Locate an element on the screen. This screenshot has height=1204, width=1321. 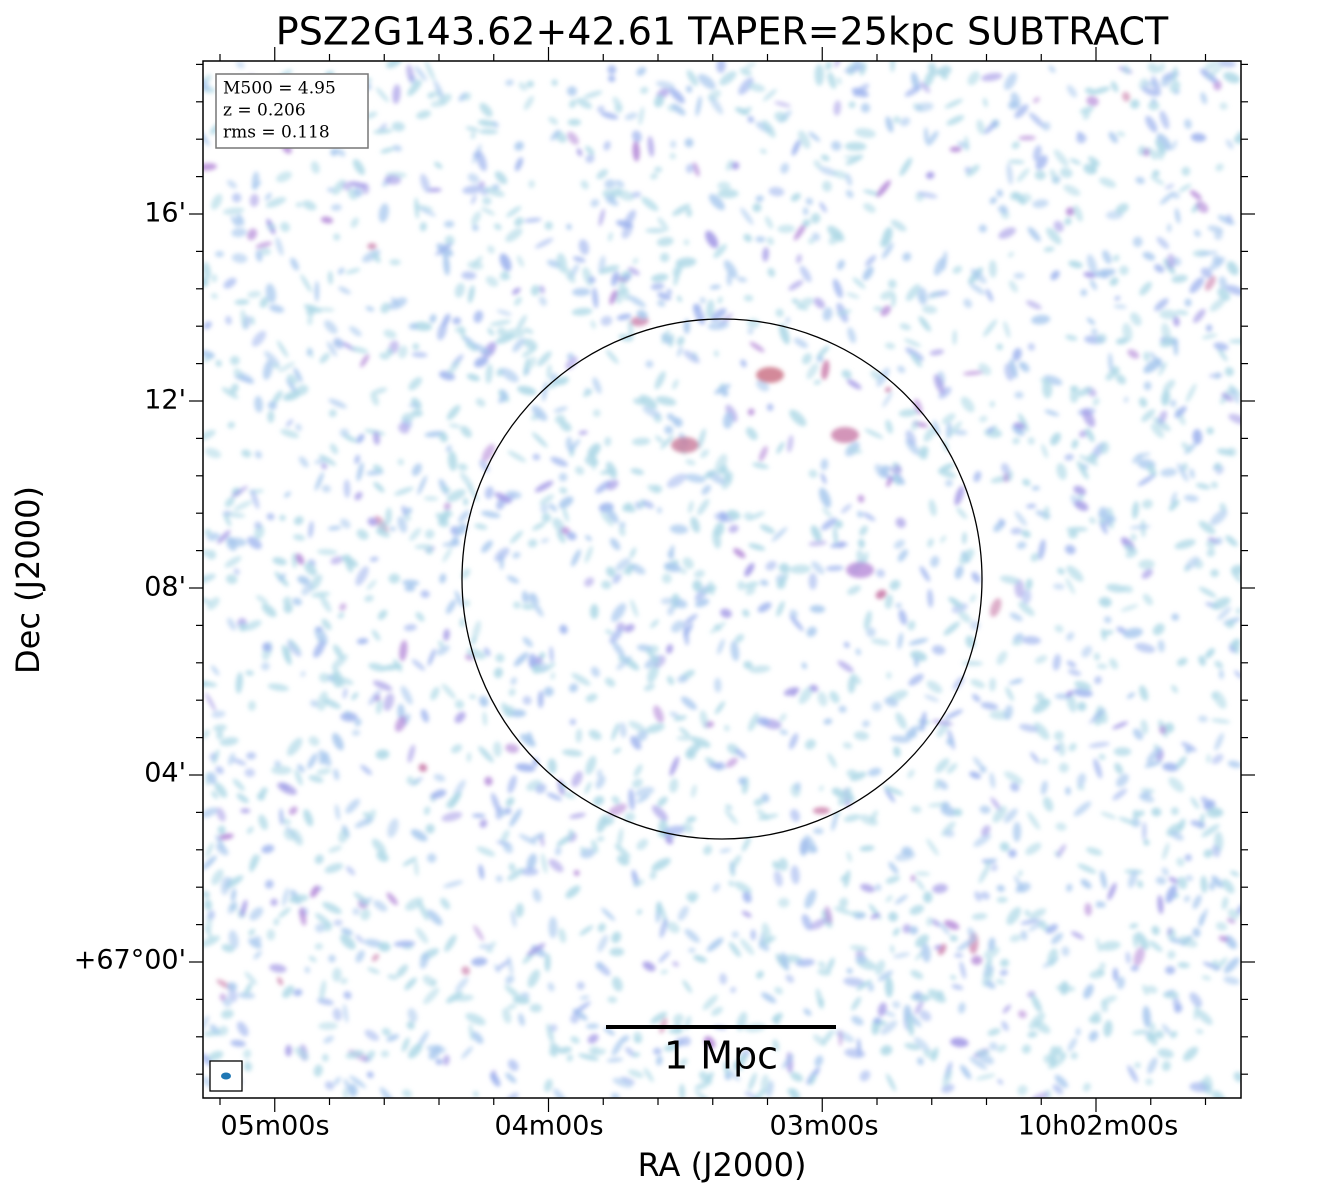
x-tick-label: 03m00s is located at coordinates (823, 1126).